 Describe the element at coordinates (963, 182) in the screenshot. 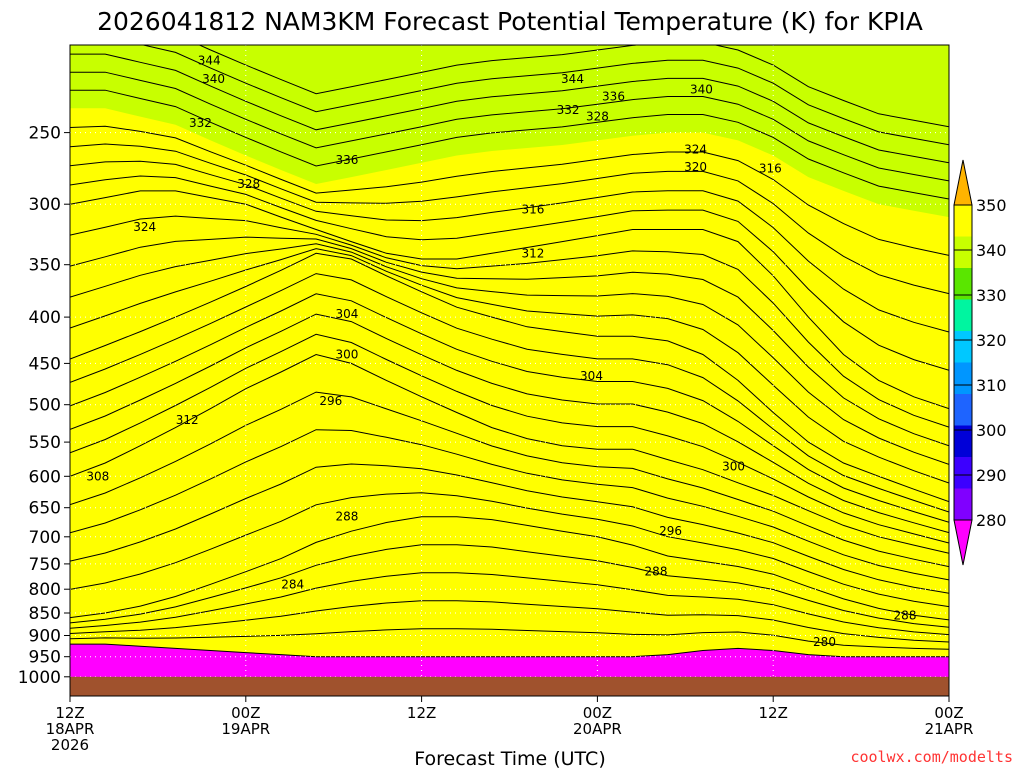

I see `colorbar-max-arrow` at that location.